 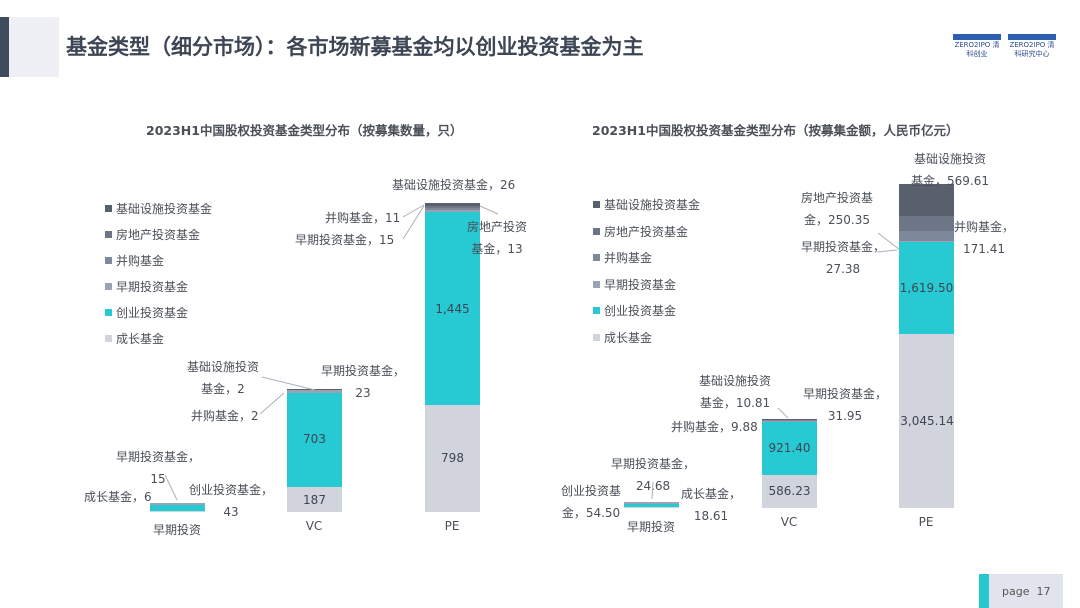 What do you see at coordinates (496, 238) in the screenshot?
I see `data-label: 房地产投资 基金，13` at bounding box center [496, 238].